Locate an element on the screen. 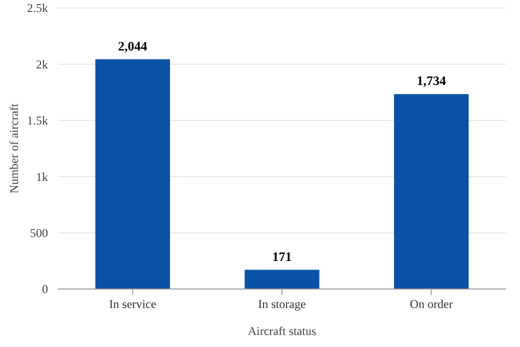  data-label: 2,044 is located at coordinates (133, 46).